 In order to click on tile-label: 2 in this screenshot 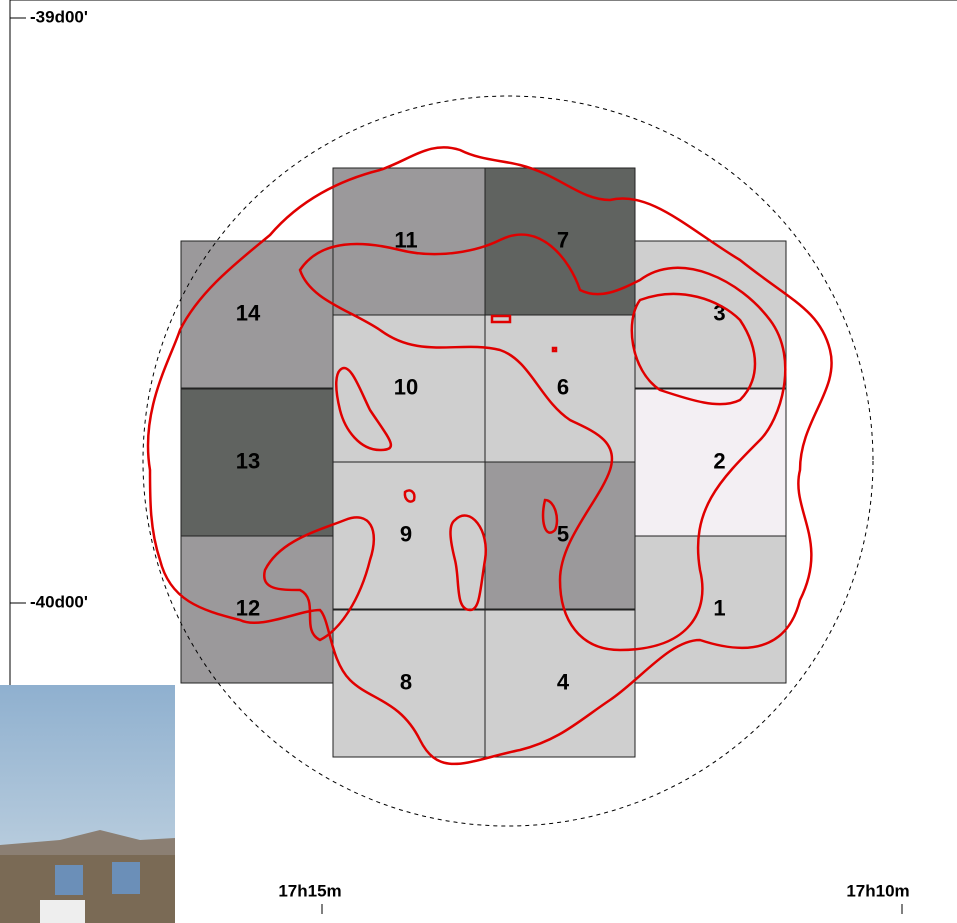, I will do `click(719, 460)`.